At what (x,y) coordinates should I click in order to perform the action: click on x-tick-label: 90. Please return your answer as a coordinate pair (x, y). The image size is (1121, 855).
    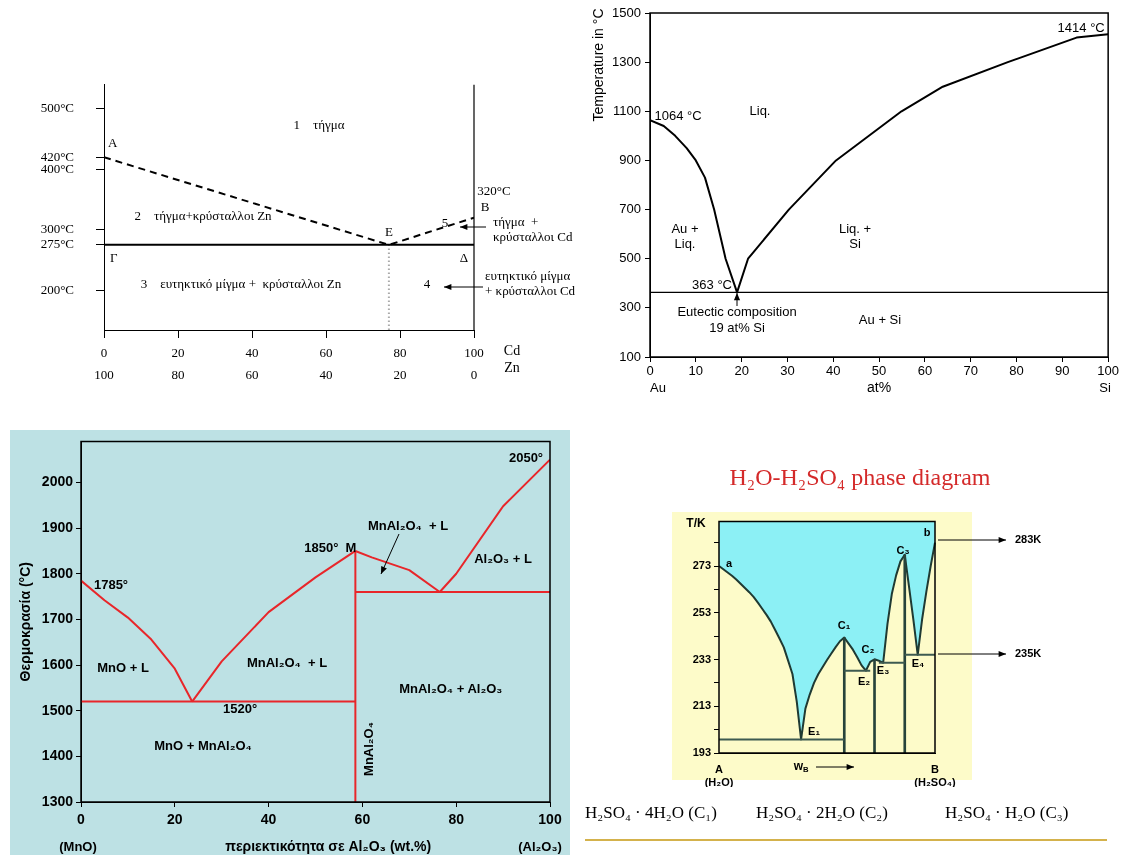
    Looking at the image, I should click on (1062, 371).